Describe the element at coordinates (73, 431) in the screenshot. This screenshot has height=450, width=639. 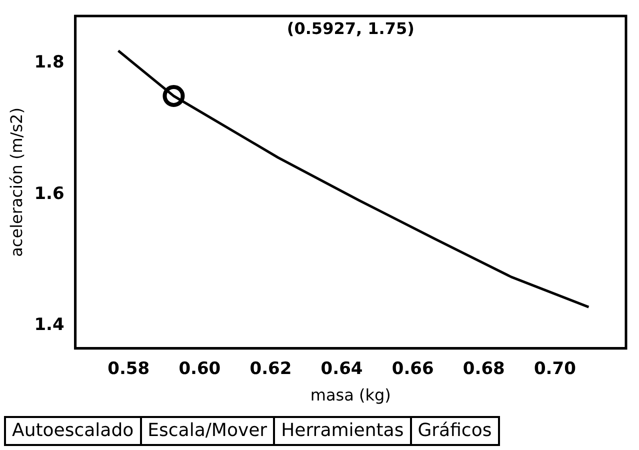
I see `text: Autoescalado` at that location.